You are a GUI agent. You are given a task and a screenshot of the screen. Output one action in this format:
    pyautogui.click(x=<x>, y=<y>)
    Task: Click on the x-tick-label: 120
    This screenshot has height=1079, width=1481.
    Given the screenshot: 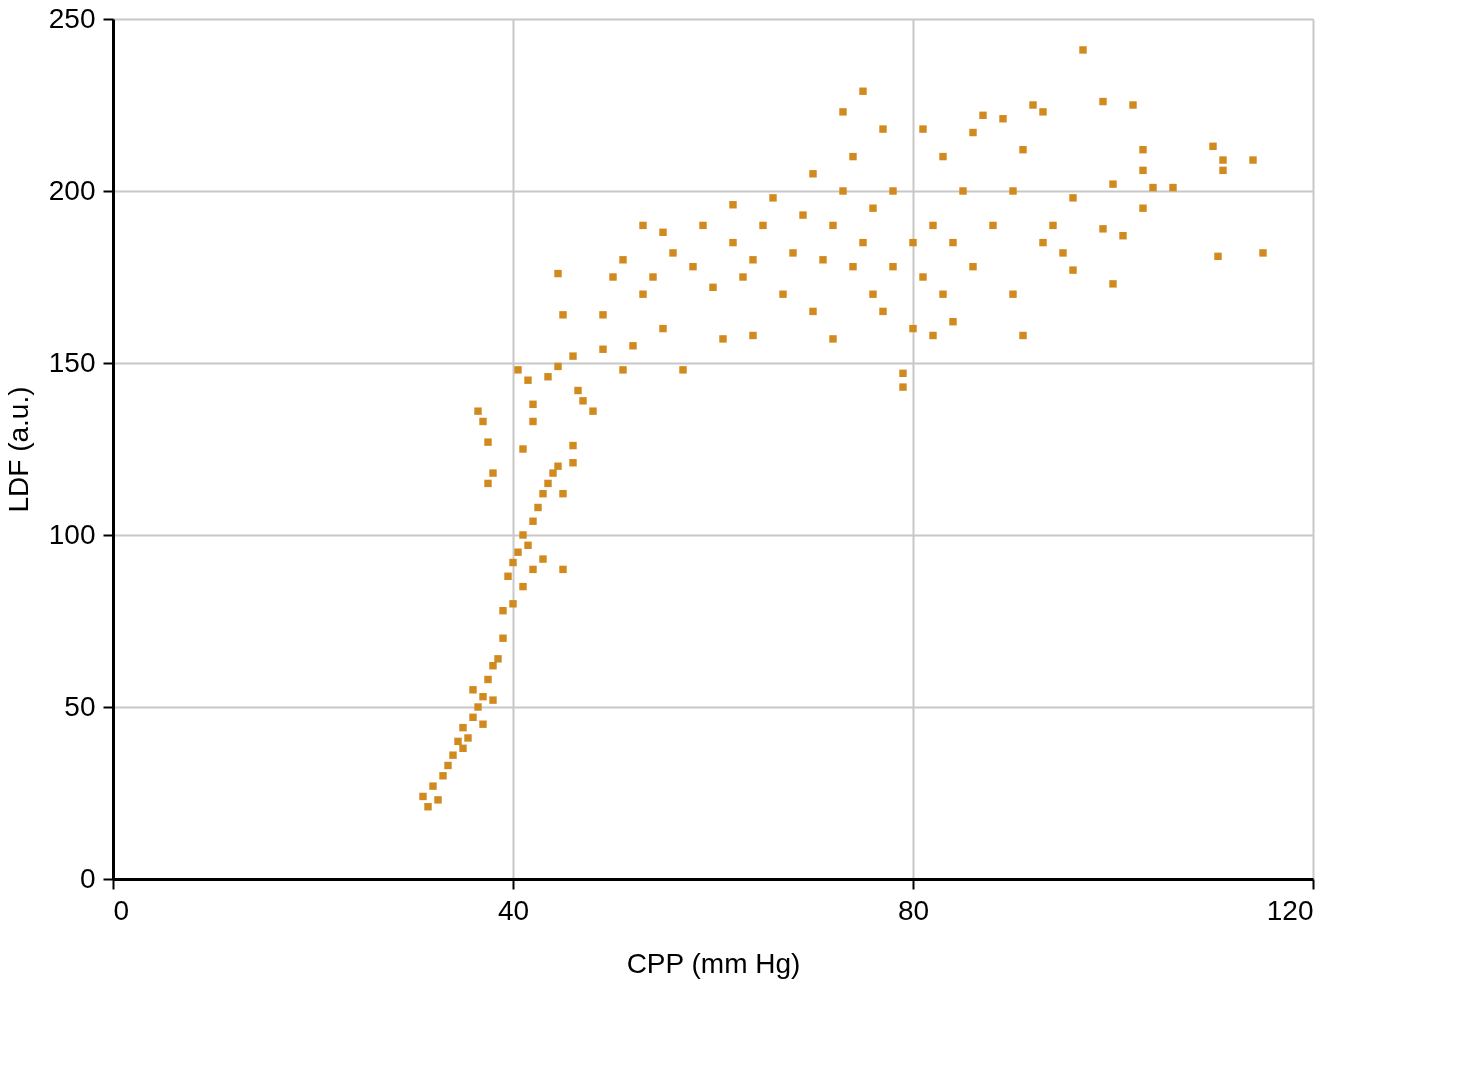 What is the action you would take?
    pyautogui.click(x=1290, y=910)
    